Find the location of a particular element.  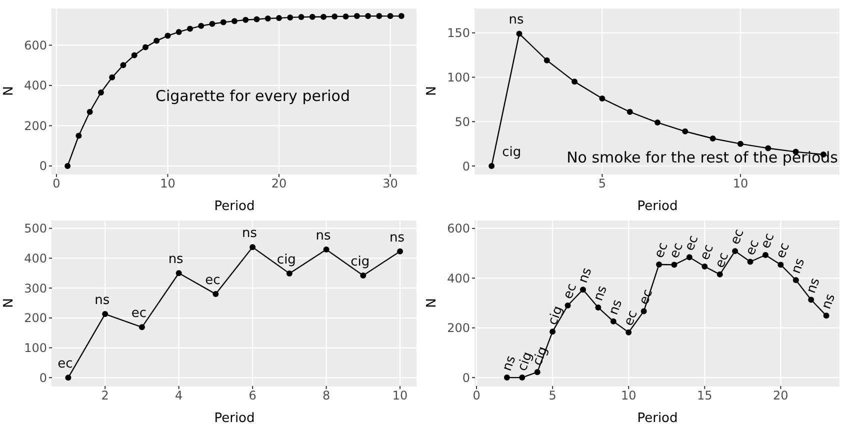

x-tick-label: 6 is located at coordinates (252, 395).